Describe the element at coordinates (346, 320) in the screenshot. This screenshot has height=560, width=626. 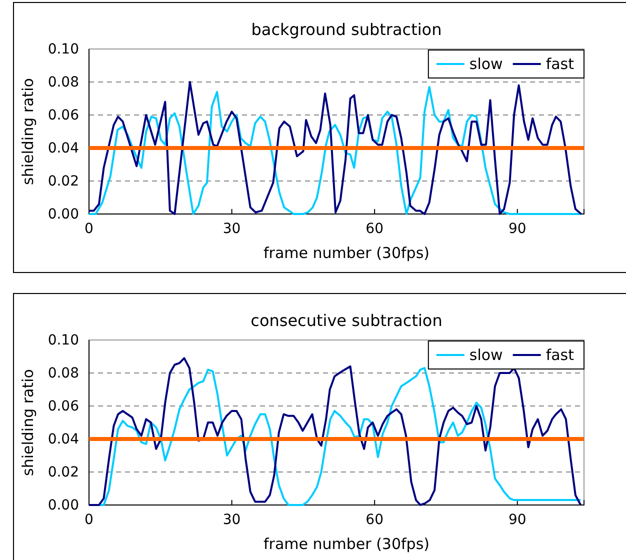
I see `chart-title: consecutive subtraction` at that location.